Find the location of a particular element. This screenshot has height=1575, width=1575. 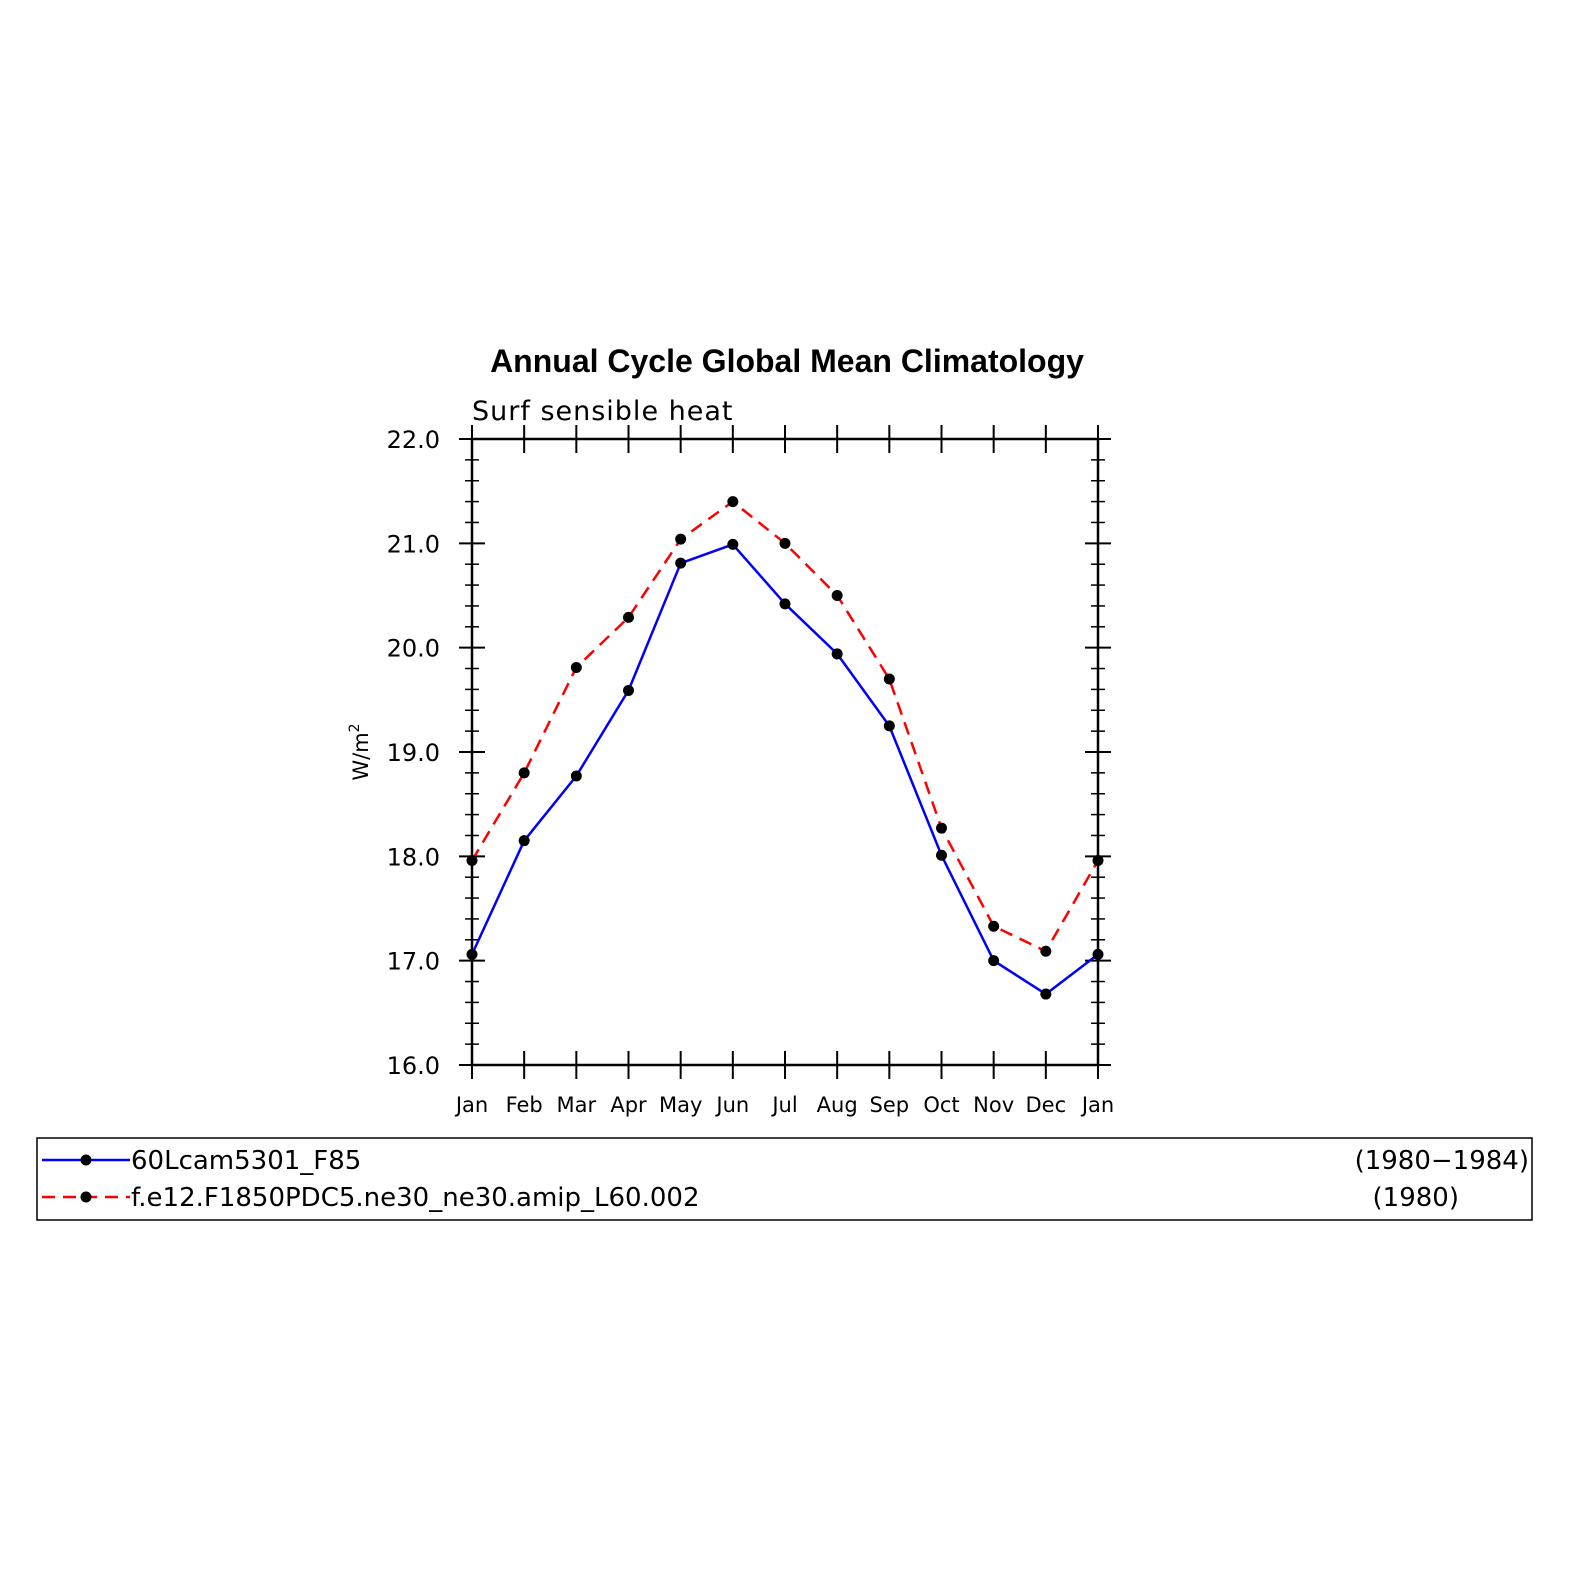

x-tick-label: Oct is located at coordinates (941, 1105).